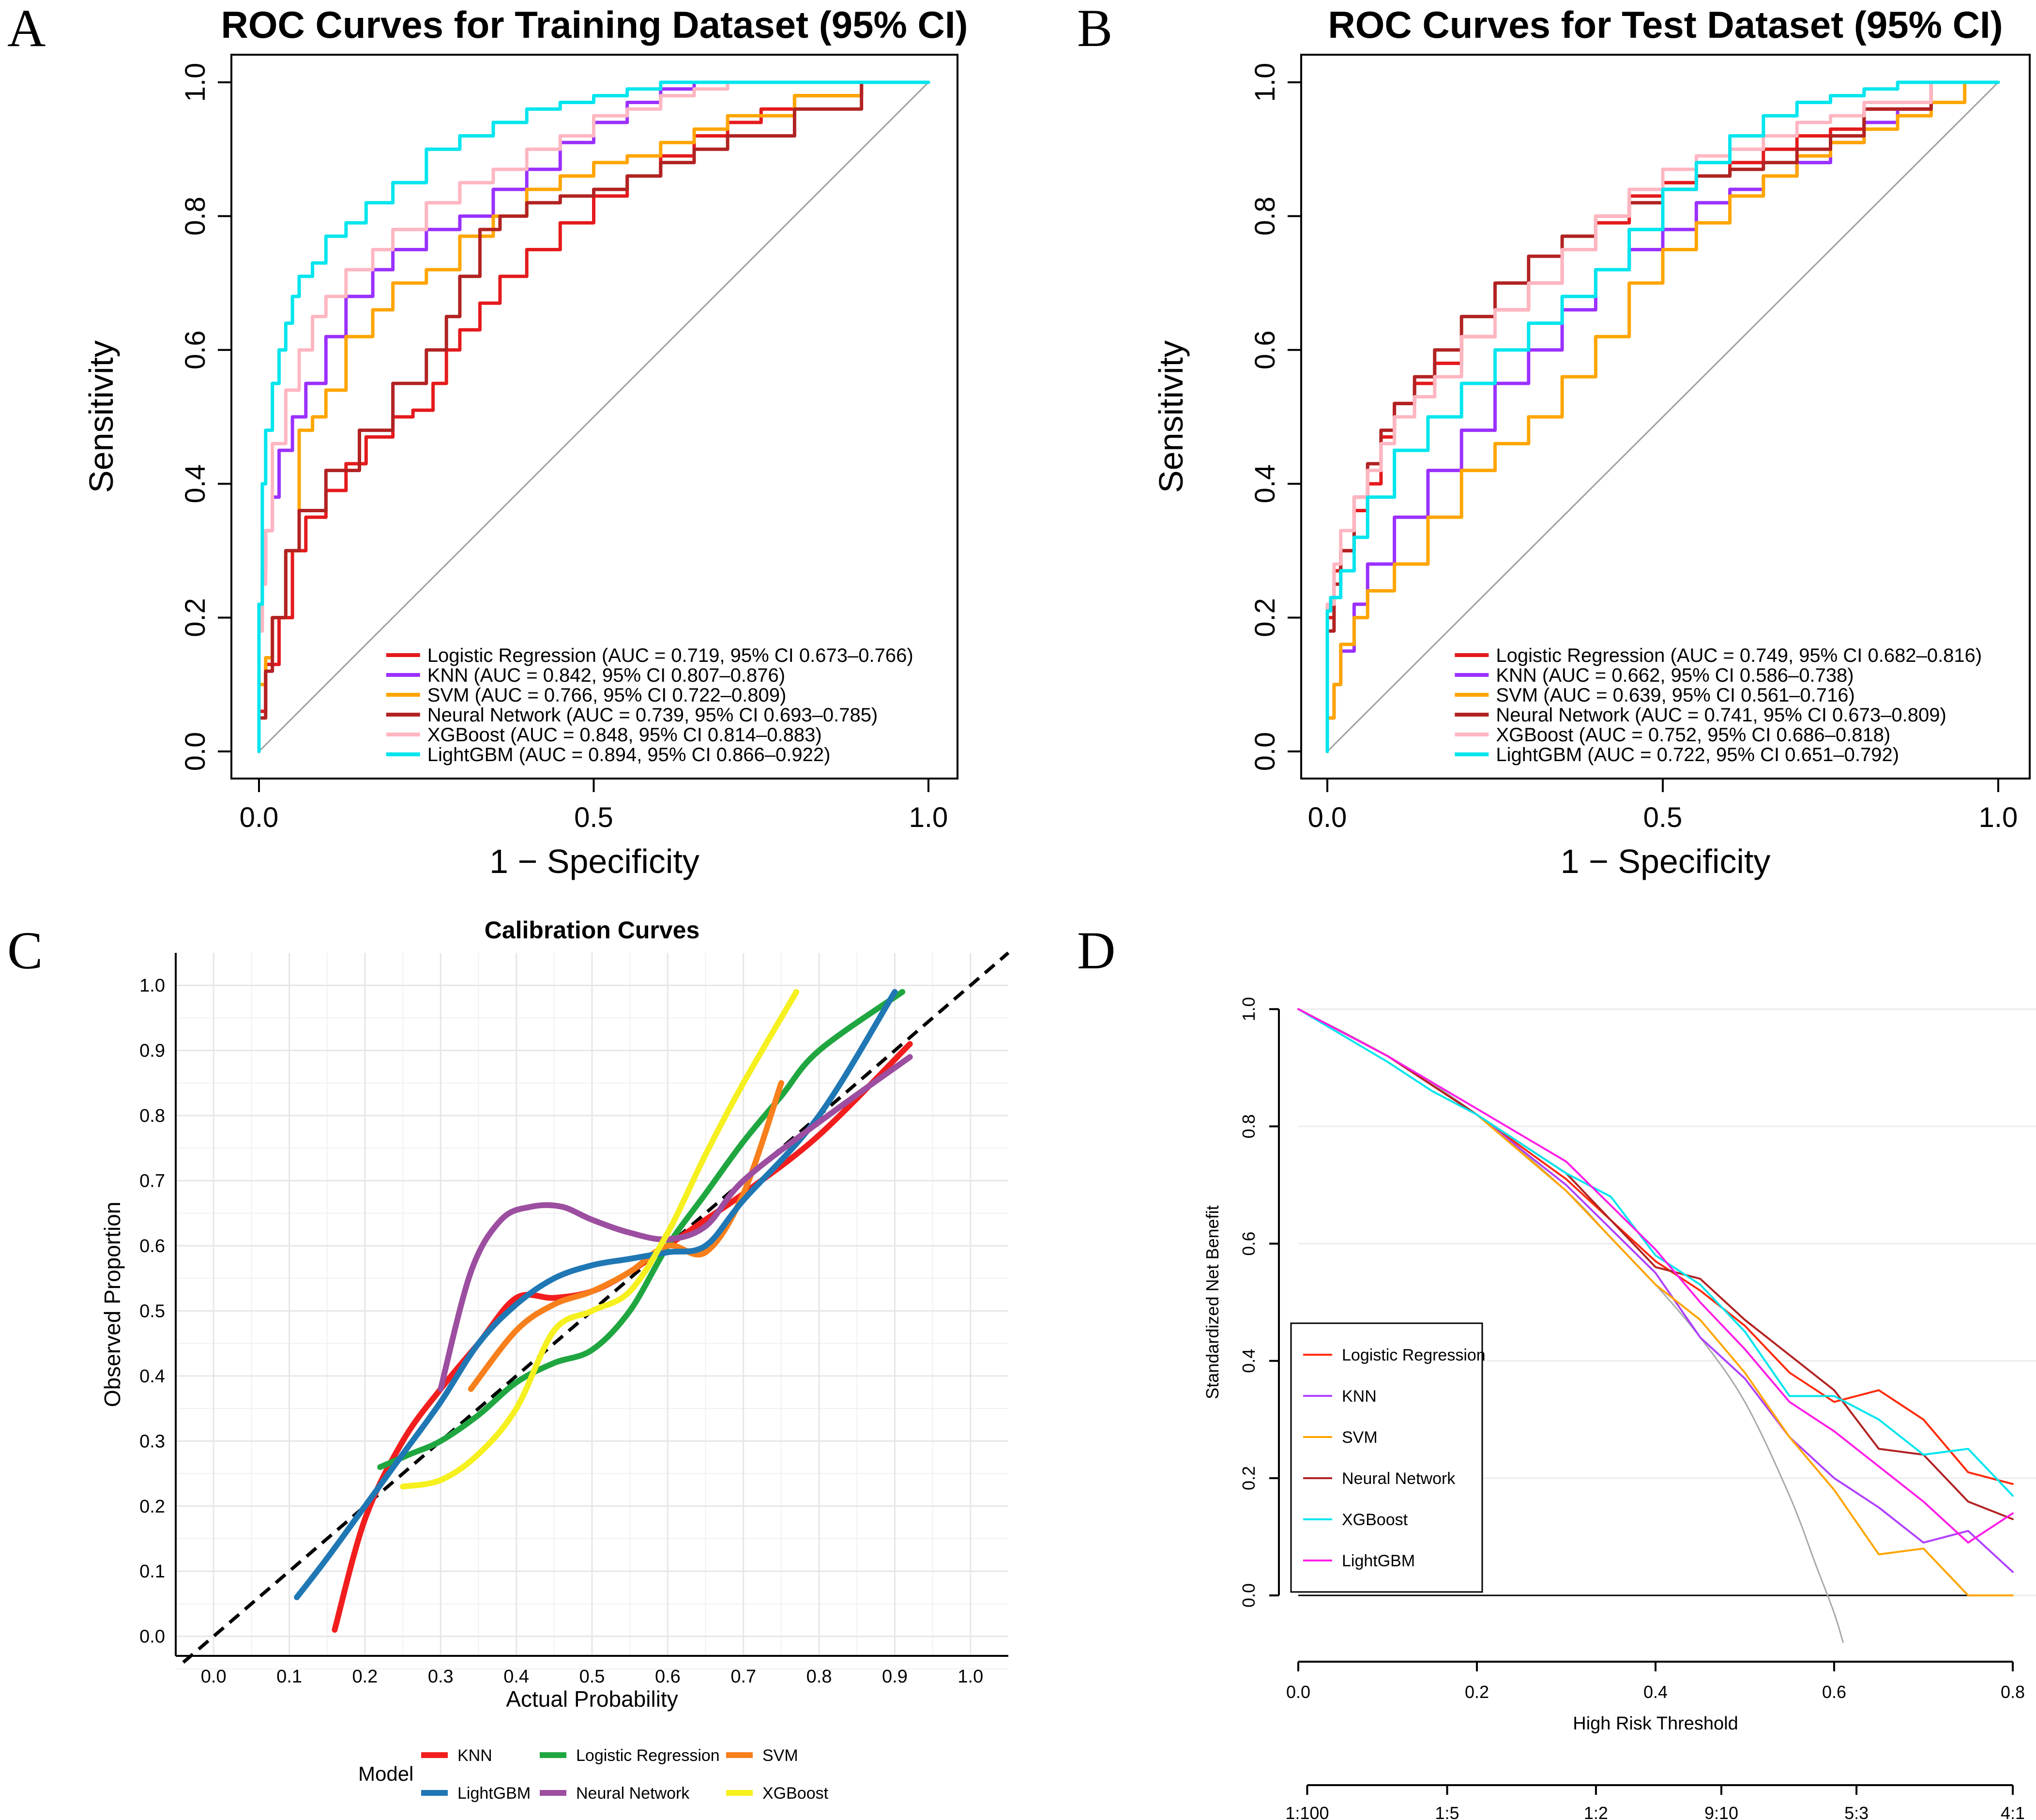 The image size is (2036, 1820). I want to click on panel-letter-c: C, so click(25, 950).